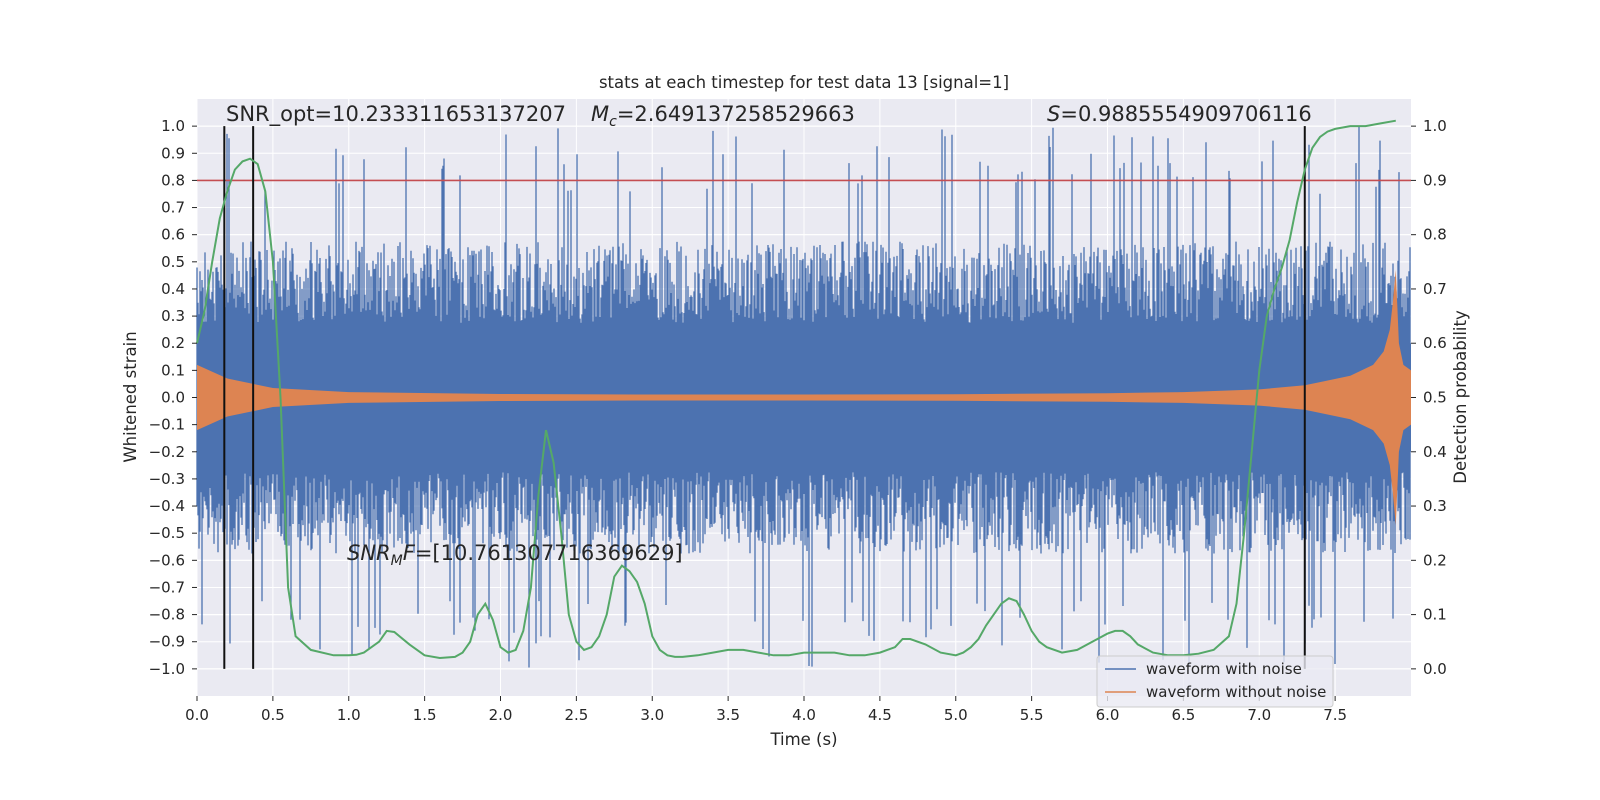  Describe the element at coordinates (167, 615) in the screenshot. I see `y-tick-label: −0.8` at that location.